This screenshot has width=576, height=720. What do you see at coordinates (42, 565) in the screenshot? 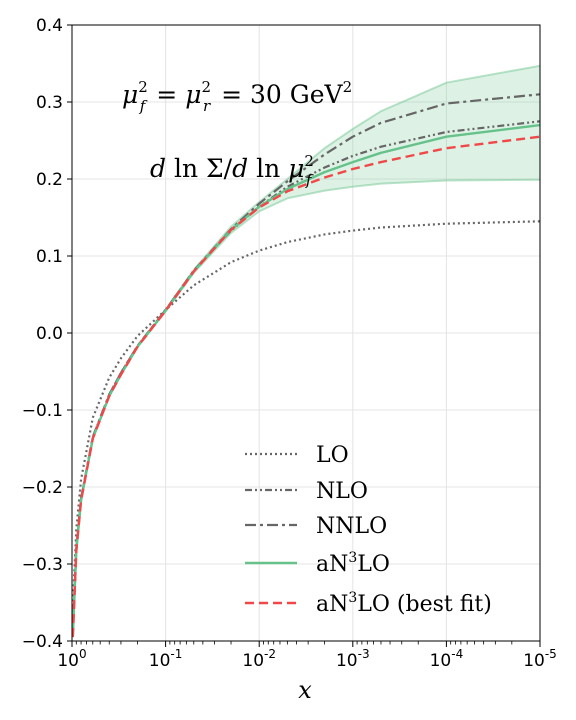
I see `y-tick-label: −0.3` at bounding box center [42, 565].